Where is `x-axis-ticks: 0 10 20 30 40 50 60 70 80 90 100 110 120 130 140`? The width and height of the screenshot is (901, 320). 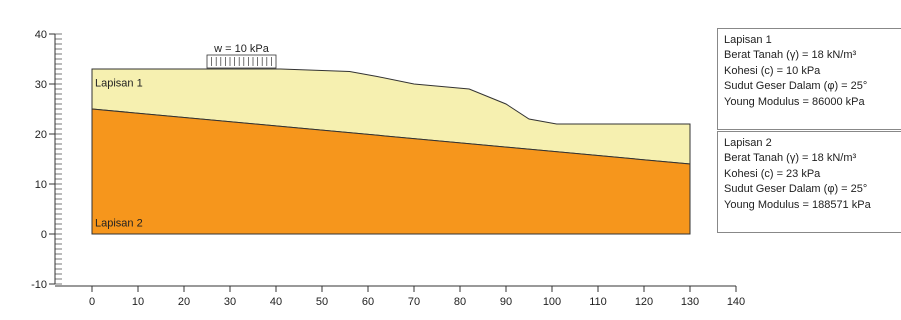 x-axis-ticks: 0 10 20 30 40 50 60 70 80 90 100 110 120 130 140 is located at coordinates (417, 297).